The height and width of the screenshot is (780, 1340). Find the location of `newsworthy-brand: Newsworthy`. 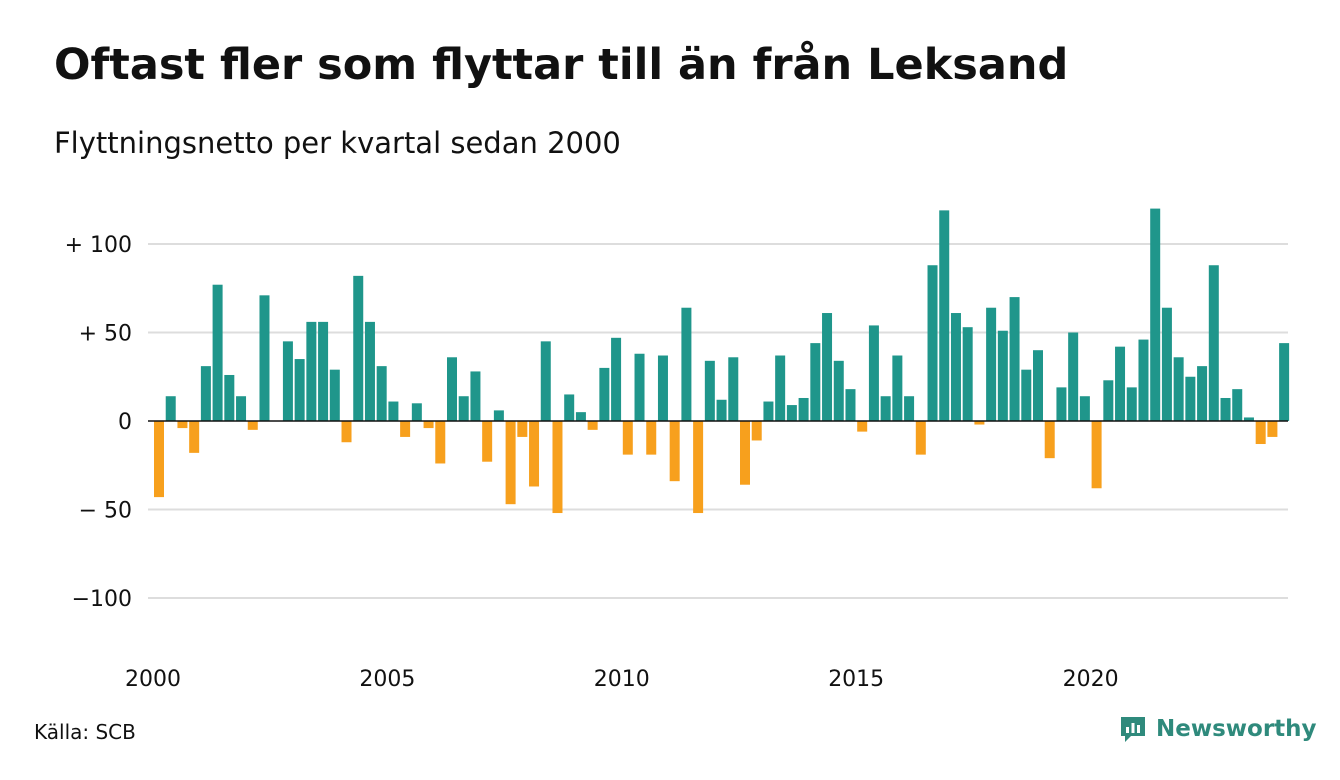

newsworthy-brand: Newsworthy is located at coordinates (1217, 729).